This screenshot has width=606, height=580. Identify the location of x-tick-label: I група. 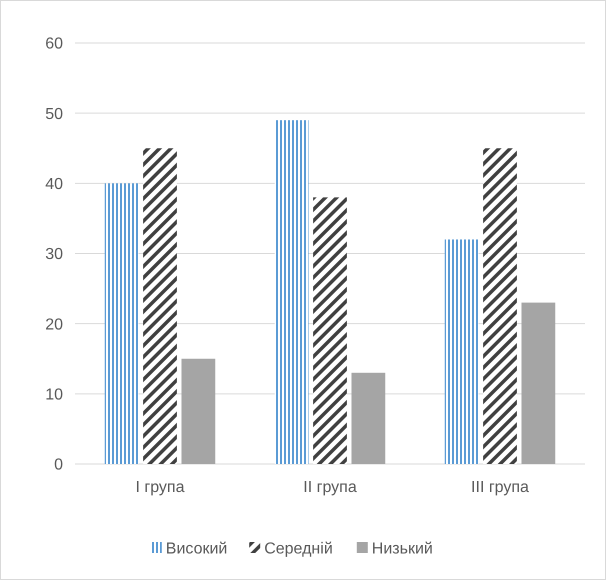
(160, 487).